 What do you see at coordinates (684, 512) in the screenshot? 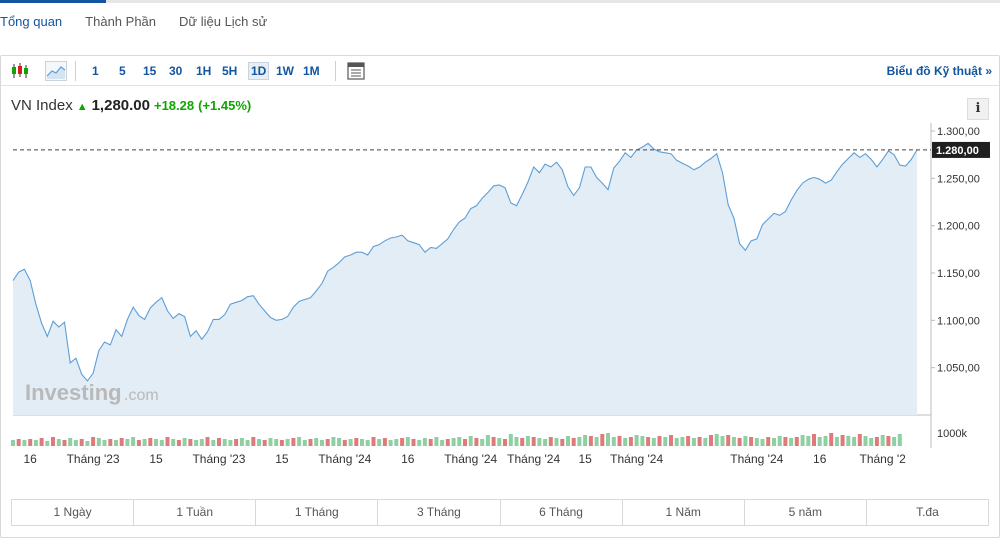
I see `range-1-year: 1 Năm` at bounding box center [684, 512].